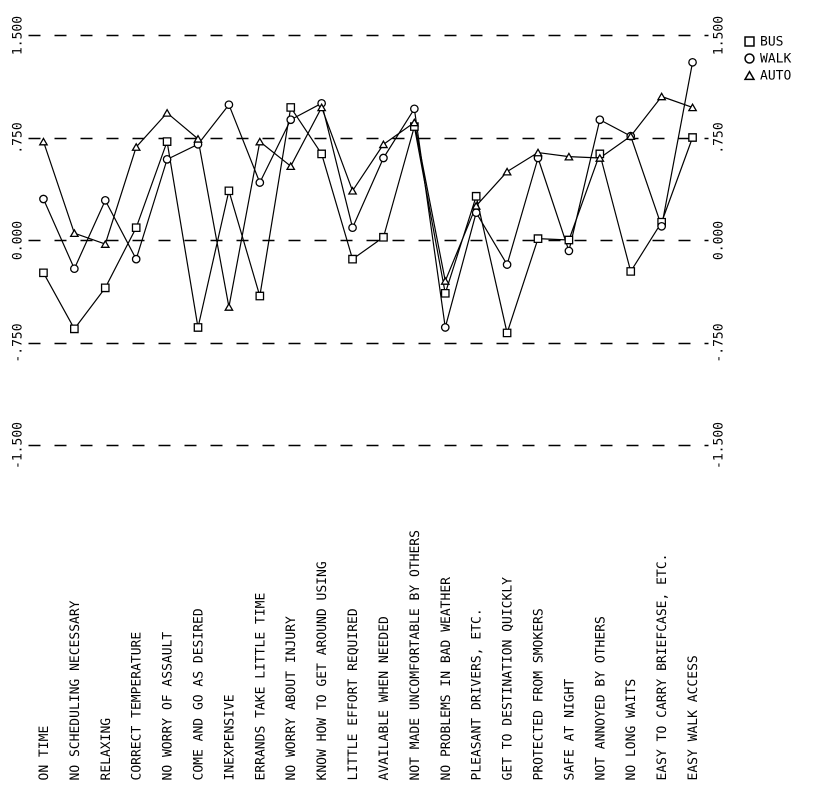  Describe the element at coordinates (18, 36) in the screenshot. I see `y-tick-label: 1.500` at that location.